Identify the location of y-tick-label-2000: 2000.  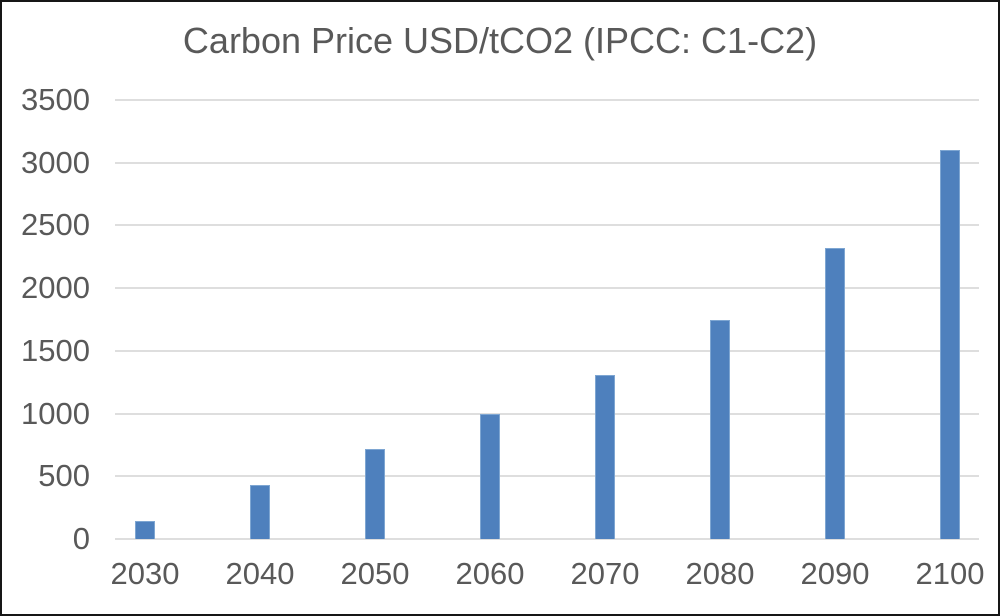
(55, 288).